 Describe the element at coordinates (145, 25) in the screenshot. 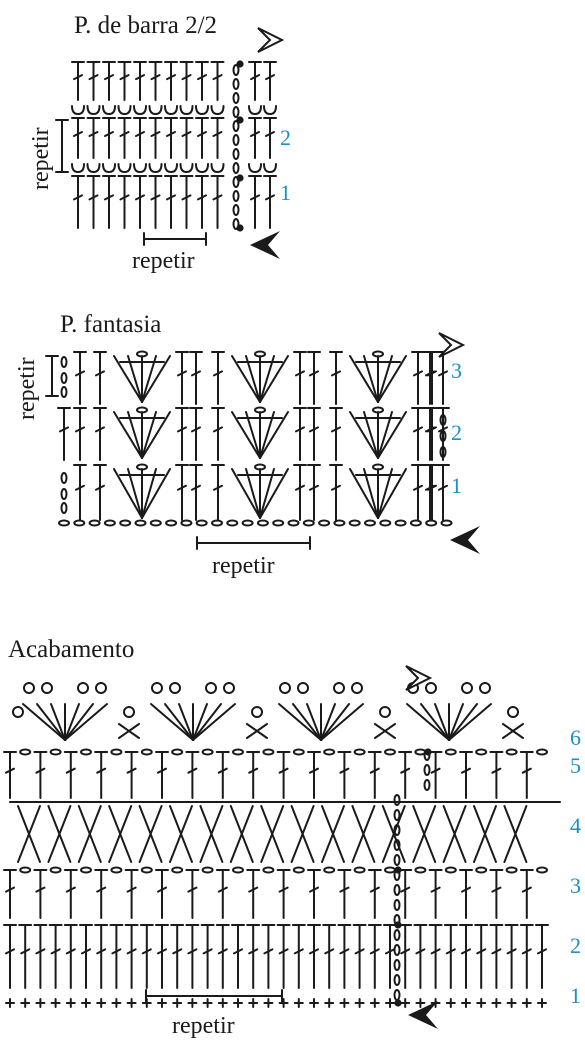

I see `section1-title: P. de barra 2/2` at that location.